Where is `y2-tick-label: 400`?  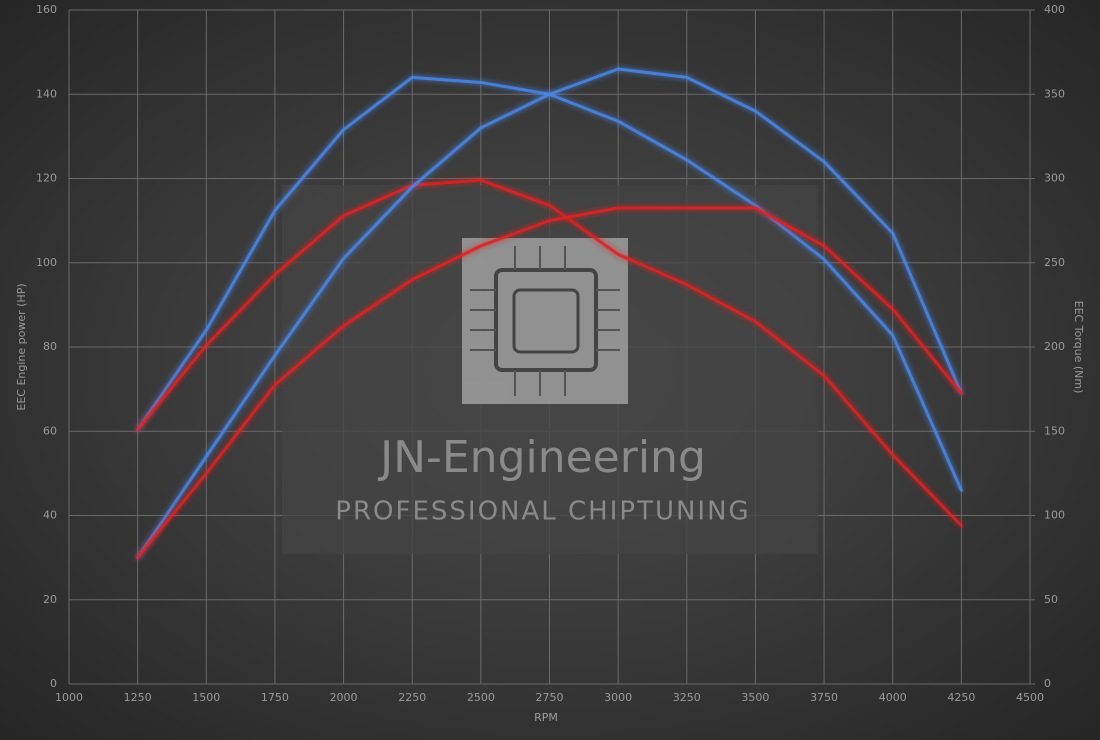
y2-tick-label: 400 is located at coordinates (1054, 9).